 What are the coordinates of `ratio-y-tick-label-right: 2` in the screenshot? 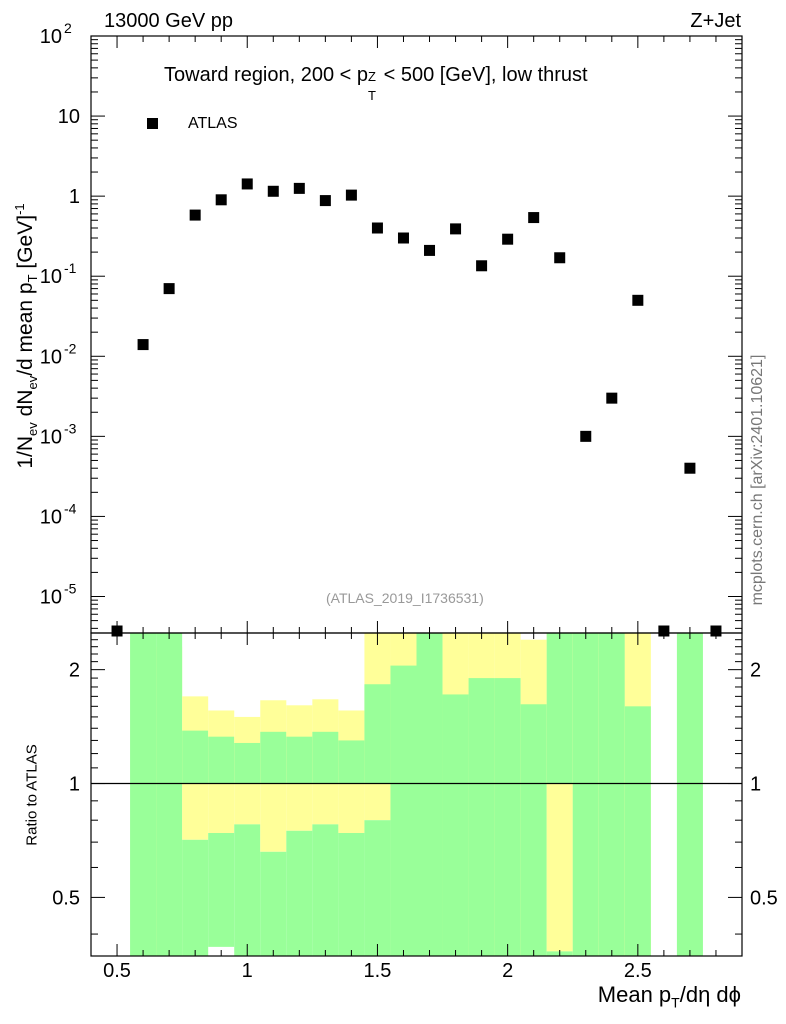 It's located at (755, 671).